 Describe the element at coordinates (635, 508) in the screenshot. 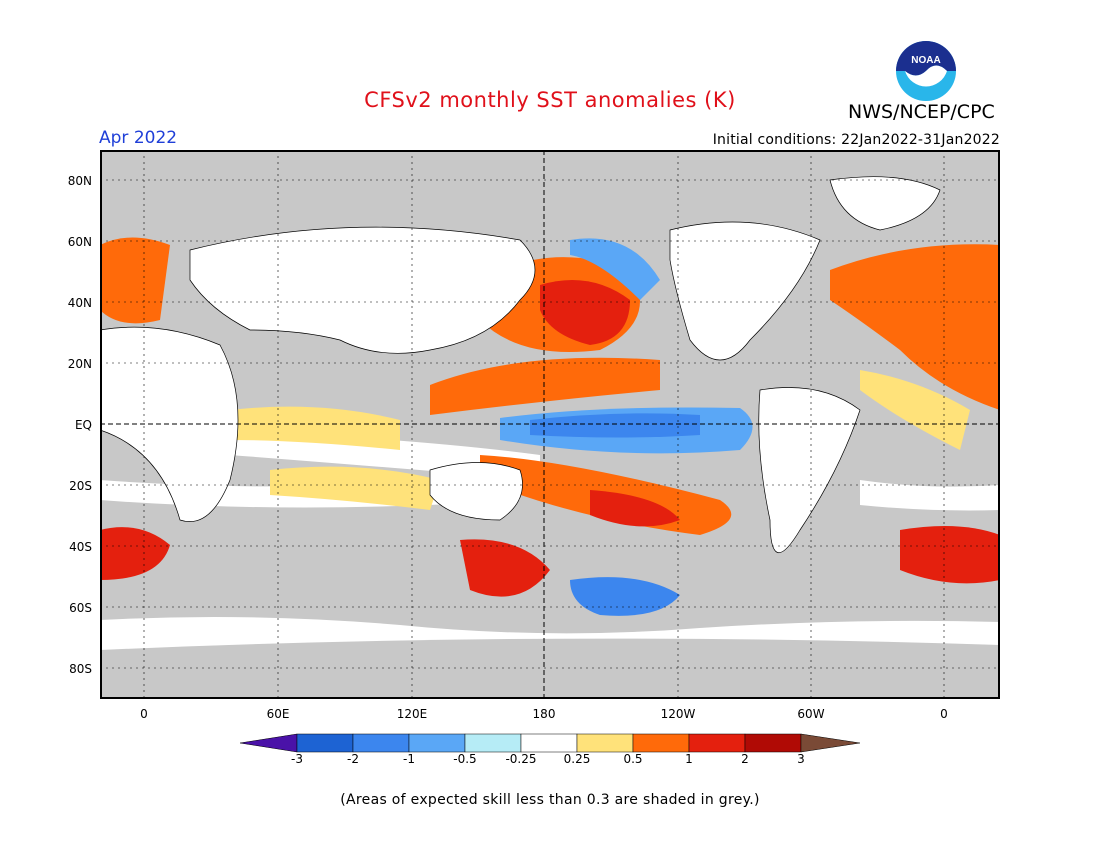

I see `south-pacific-core` at that location.